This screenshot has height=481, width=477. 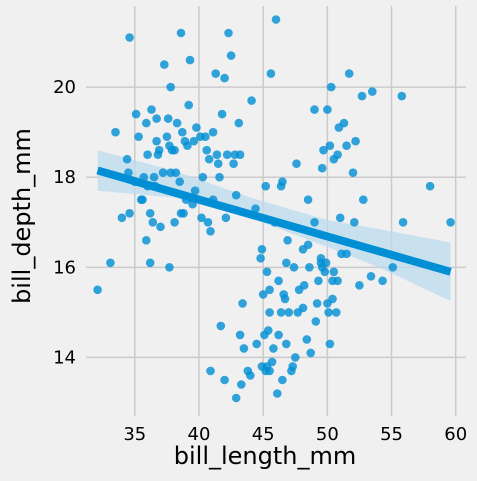 I want to click on x-tick-label: 55, so click(x=391, y=434).